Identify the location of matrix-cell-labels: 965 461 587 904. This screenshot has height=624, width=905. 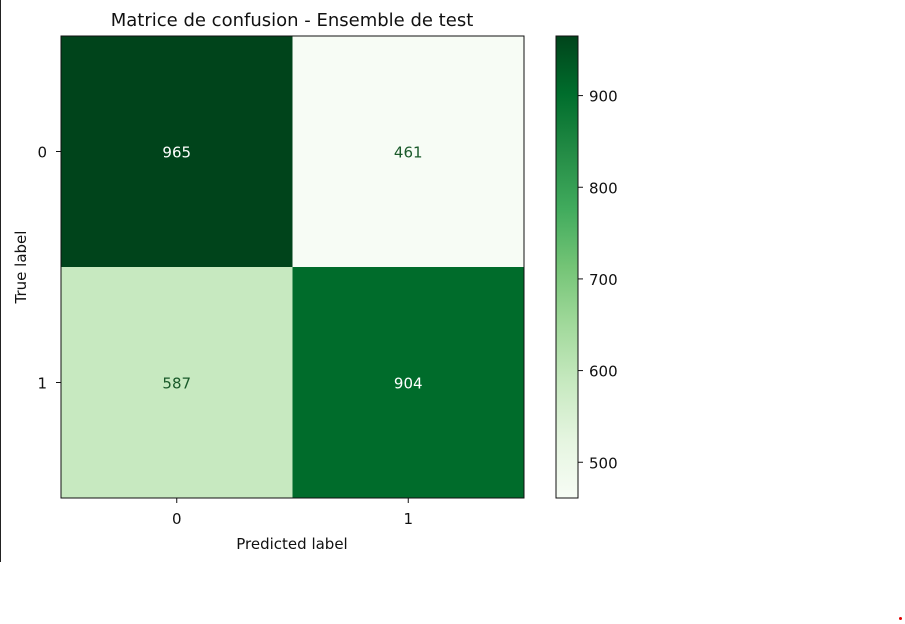
(292, 268).